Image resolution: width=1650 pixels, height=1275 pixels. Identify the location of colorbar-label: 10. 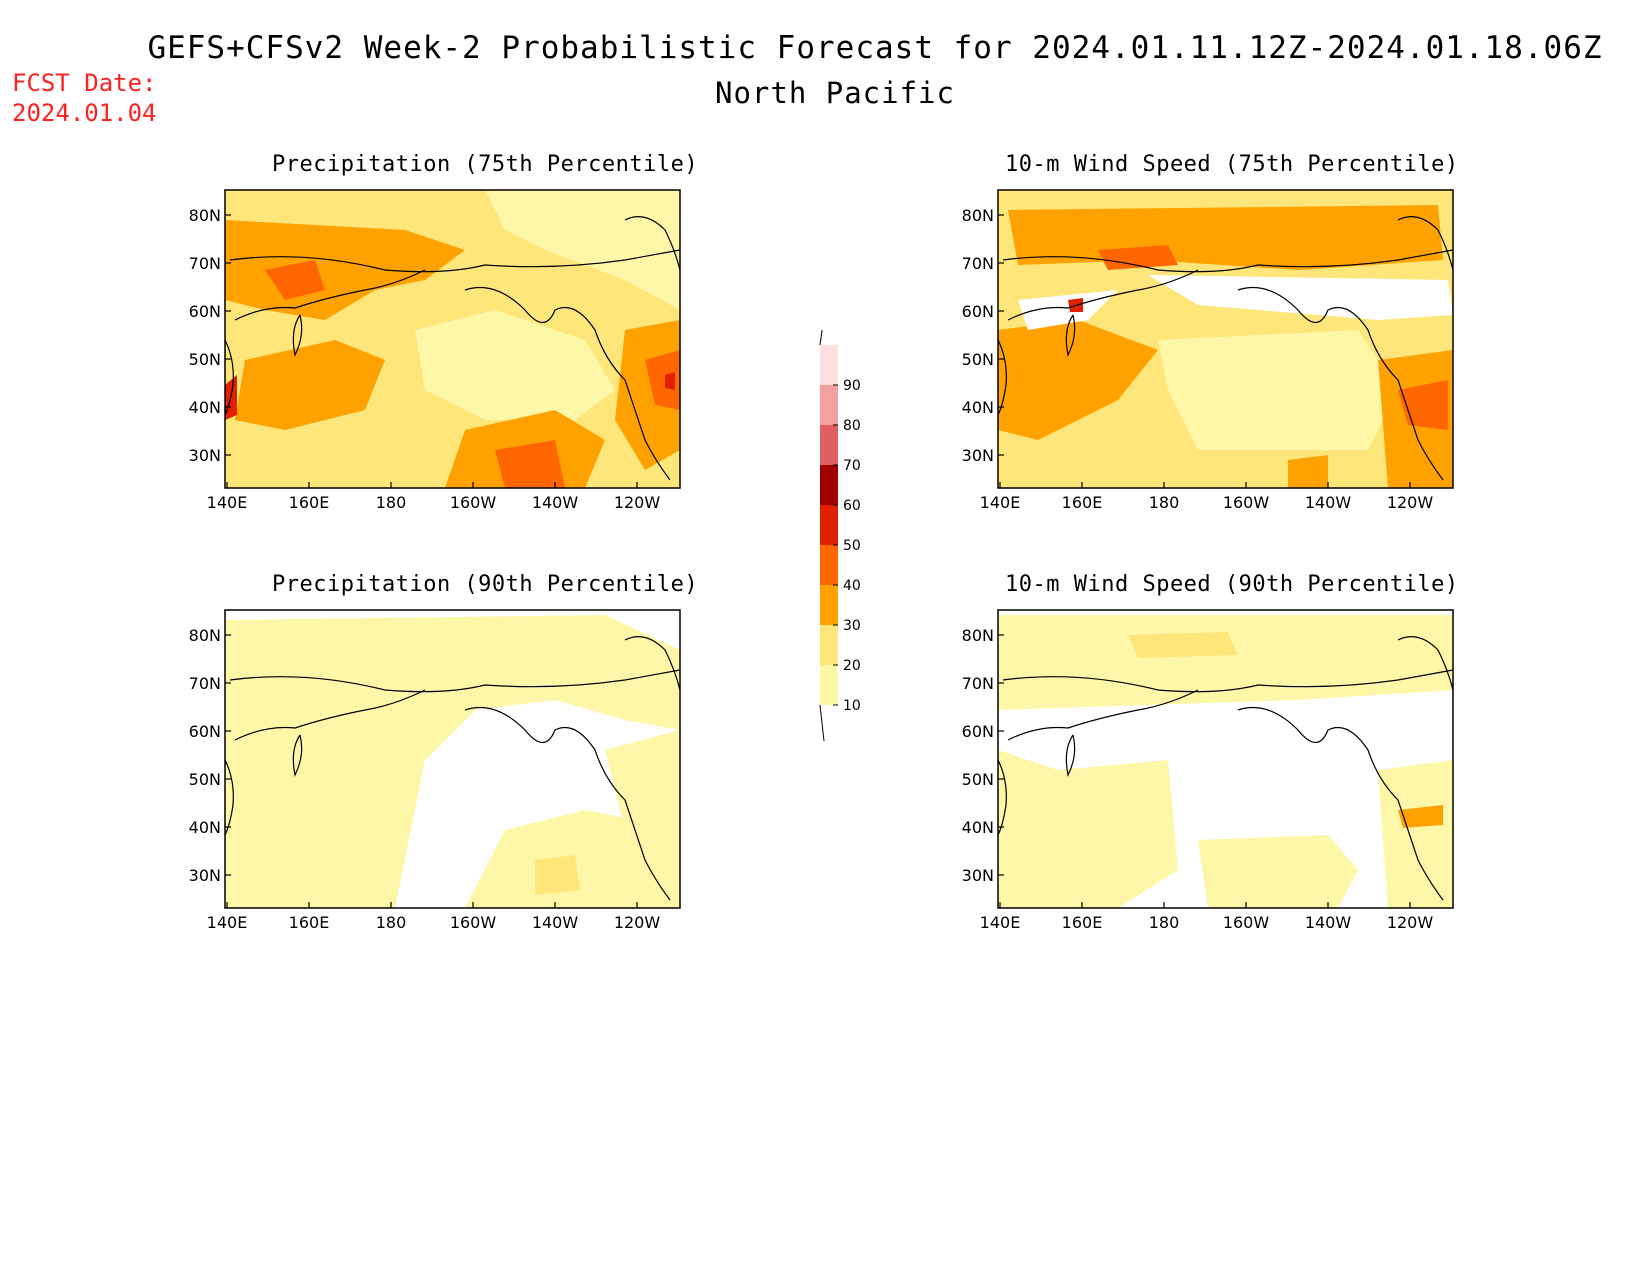
(852, 706).